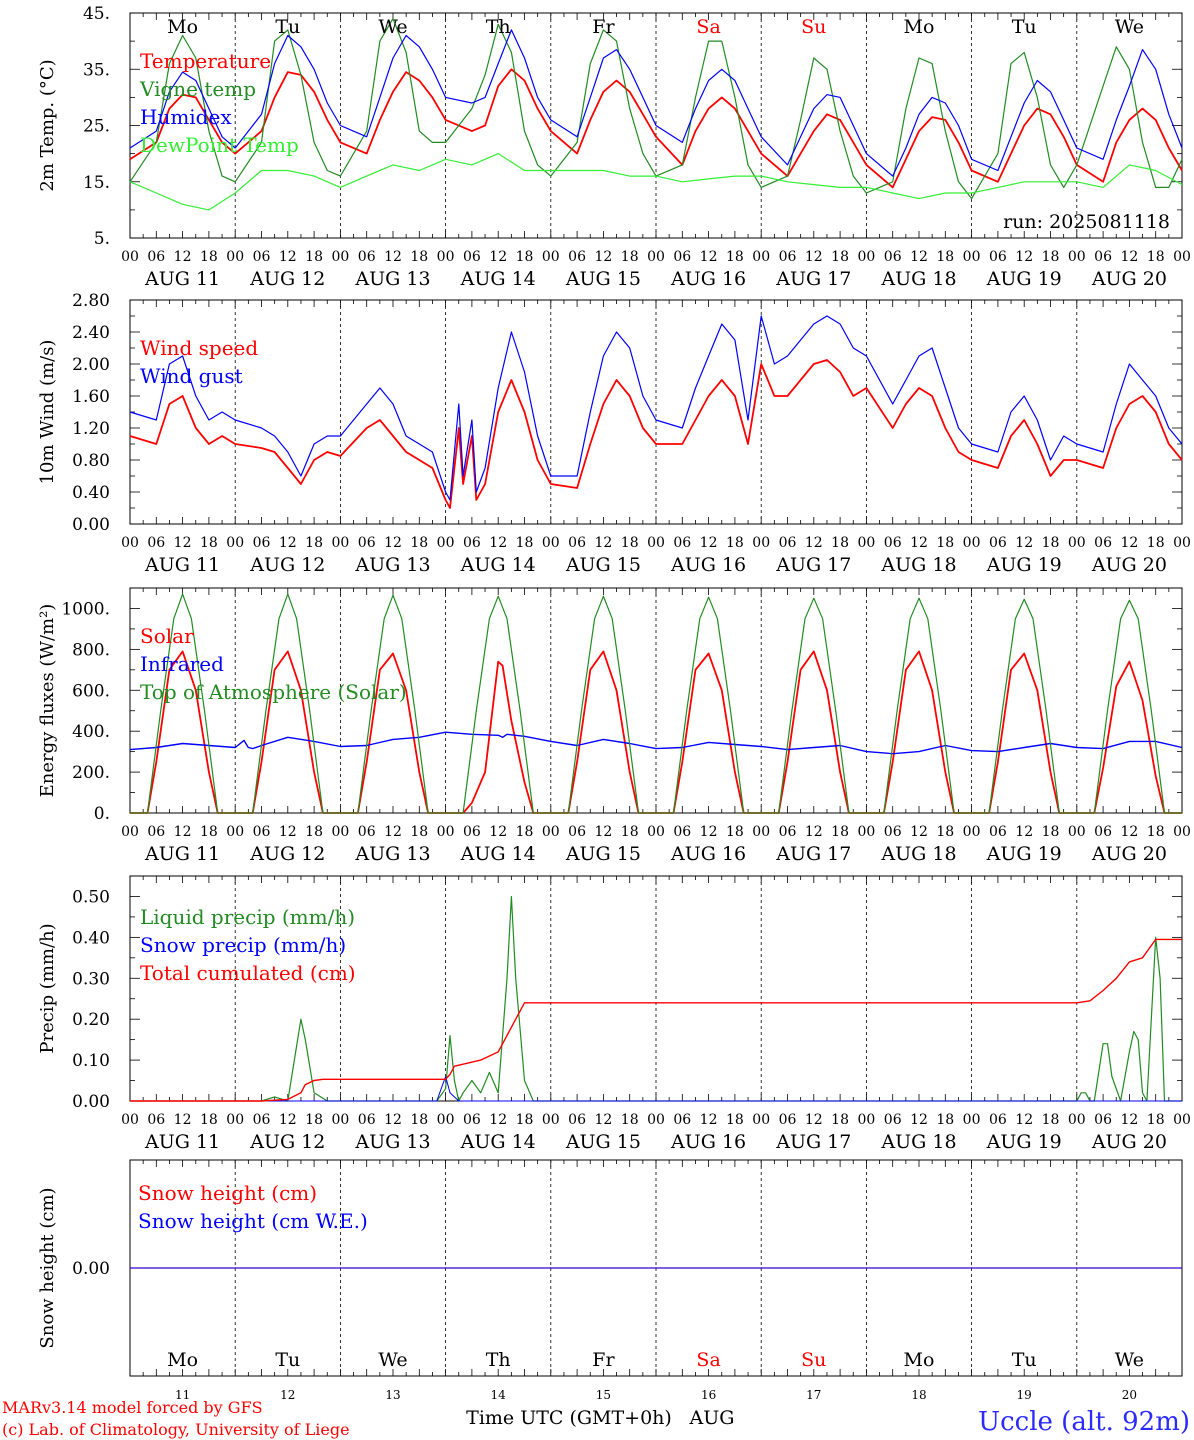 Image resolution: width=1194 pixels, height=1440 pixels. What do you see at coordinates (91, 461) in the screenshot?
I see `y-tick-label: 0.80` at bounding box center [91, 461].